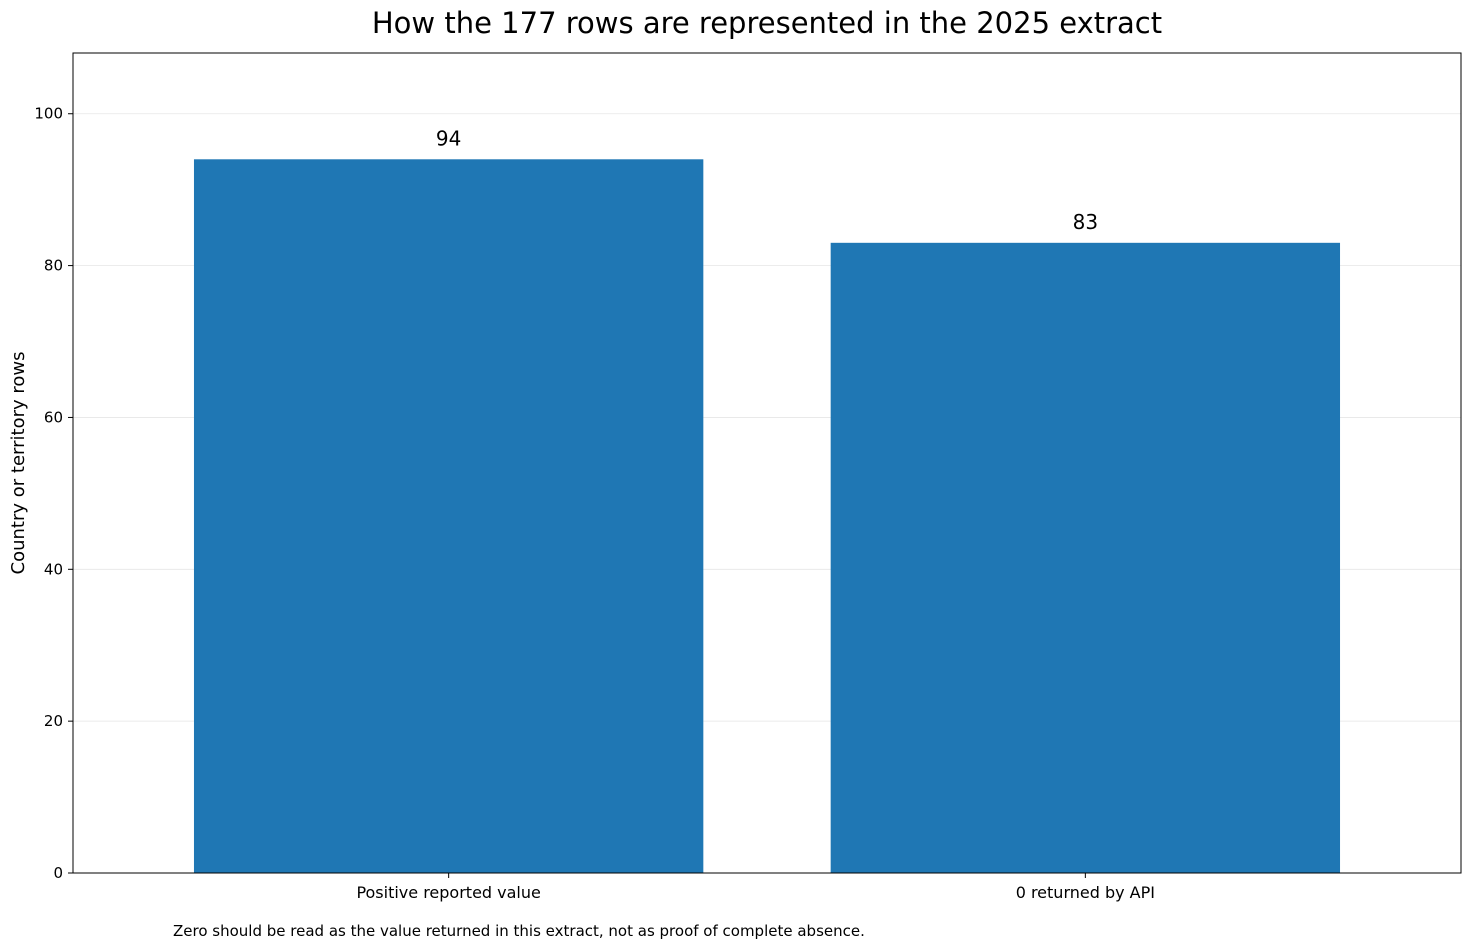 The width and height of the screenshot is (1470, 948). Describe the element at coordinates (53, 721) in the screenshot. I see `y-tick-label: 20` at that location.